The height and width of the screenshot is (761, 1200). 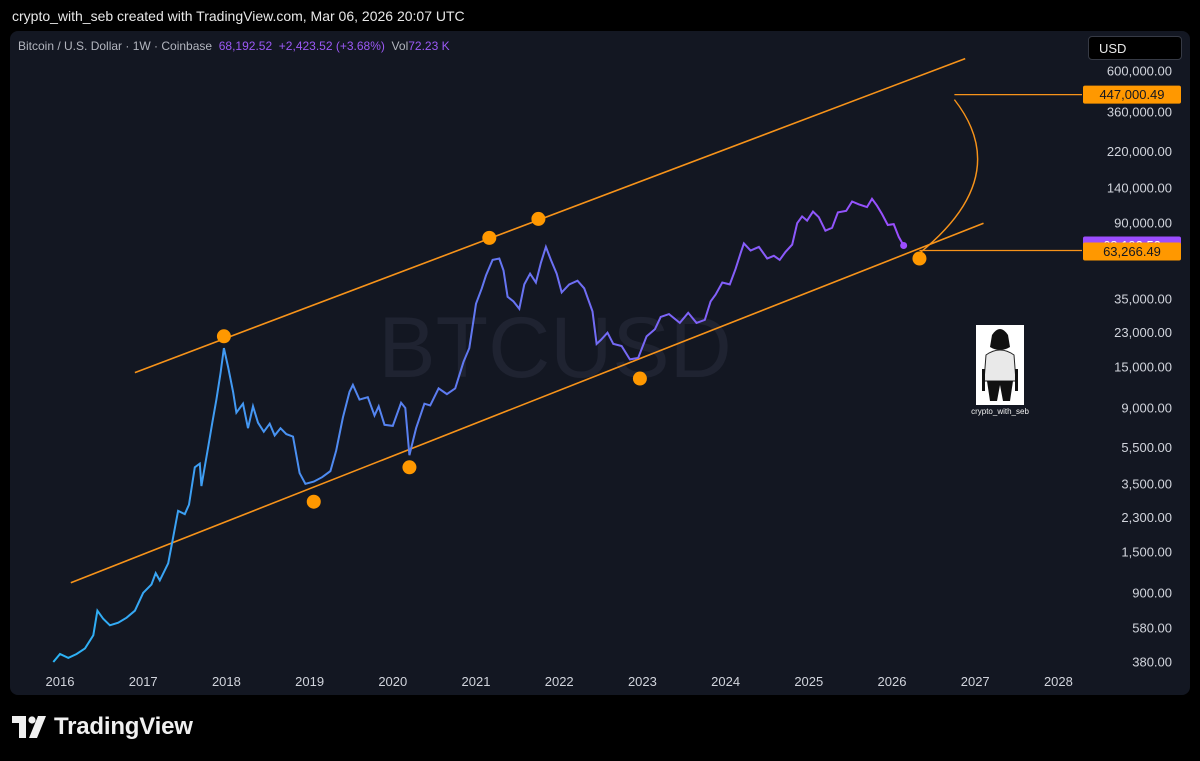 I want to click on x-axis-tick-label: 2028, so click(x=1058, y=681).